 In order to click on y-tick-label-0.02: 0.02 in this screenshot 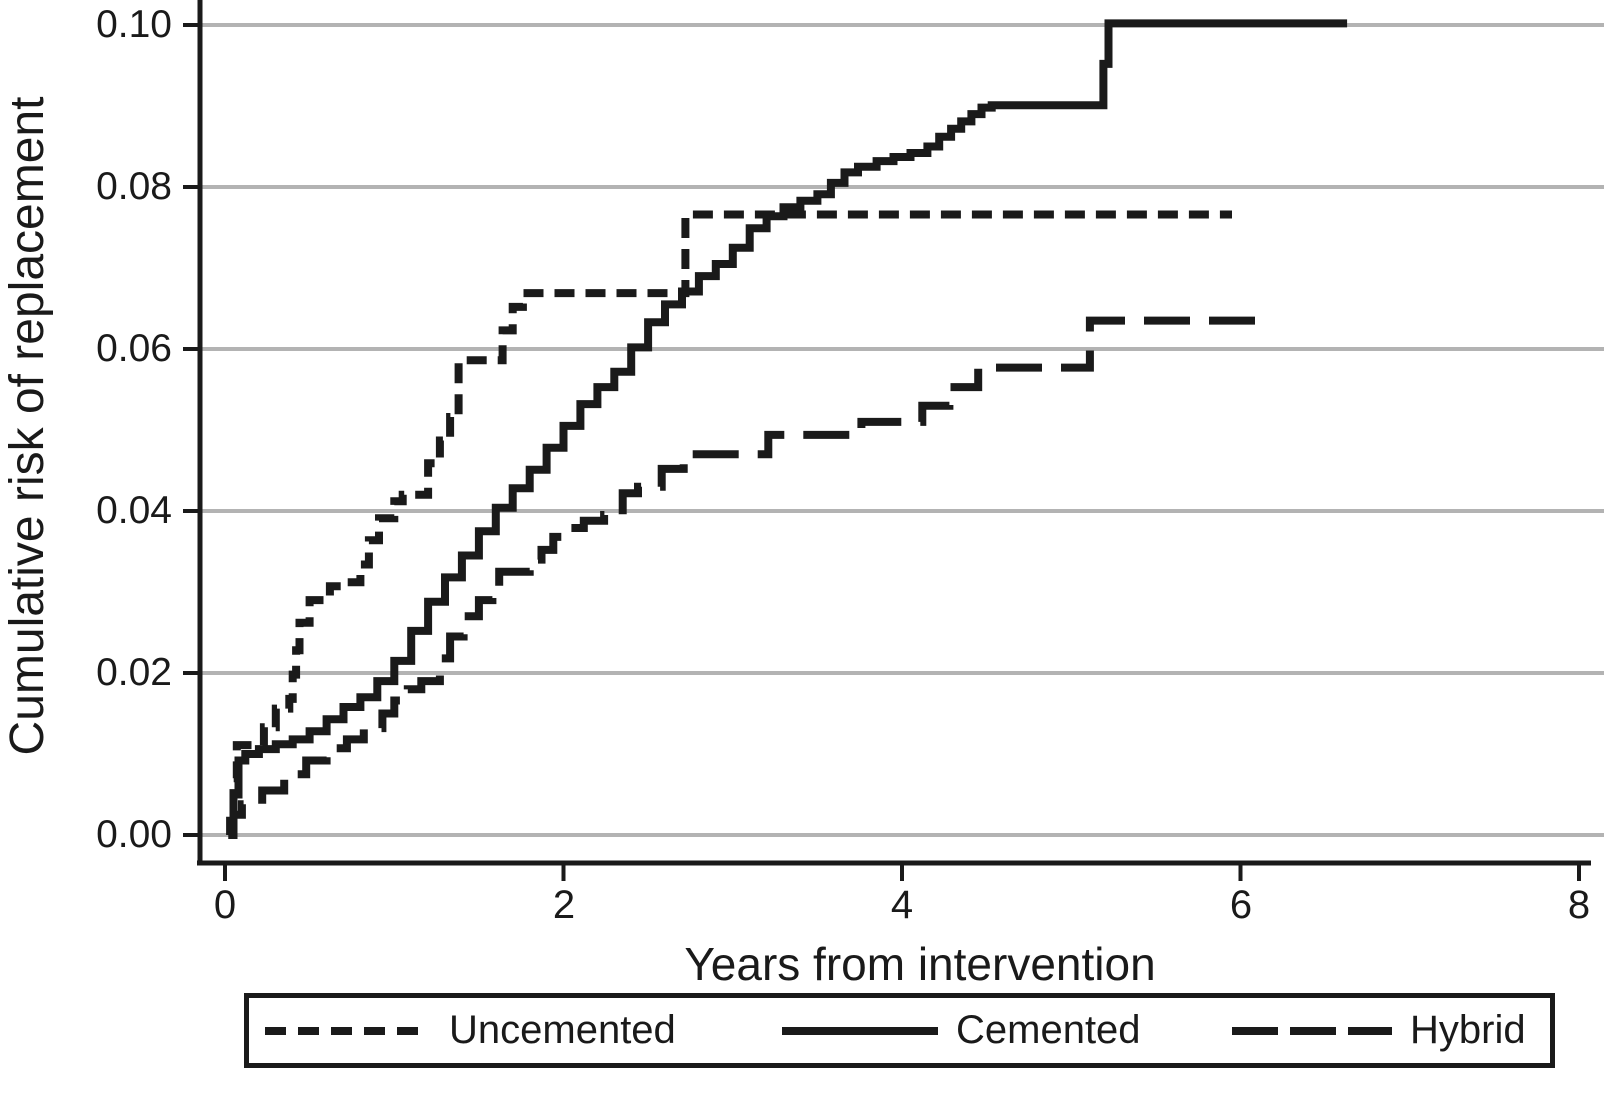, I will do `click(134, 672)`.